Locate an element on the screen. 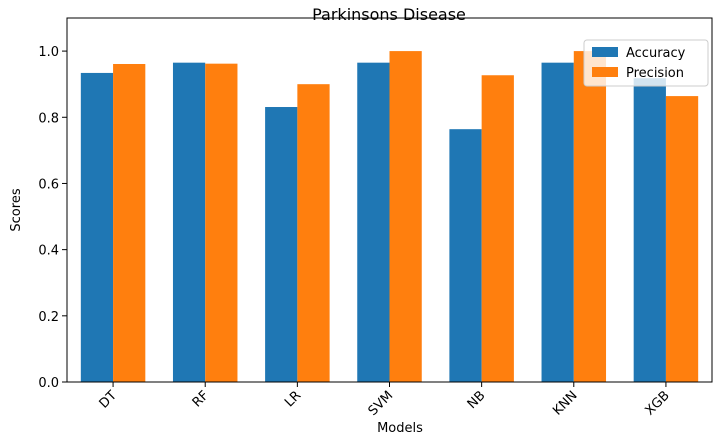 This screenshot has width=718, height=436. y-tick-label: 0.4 is located at coordinates (48, 251).